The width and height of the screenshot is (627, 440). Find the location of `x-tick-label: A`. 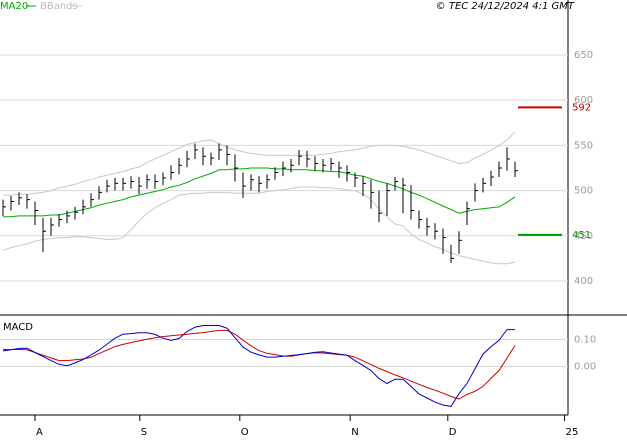

x-tick-label: A is located at coordinates (39, 432).